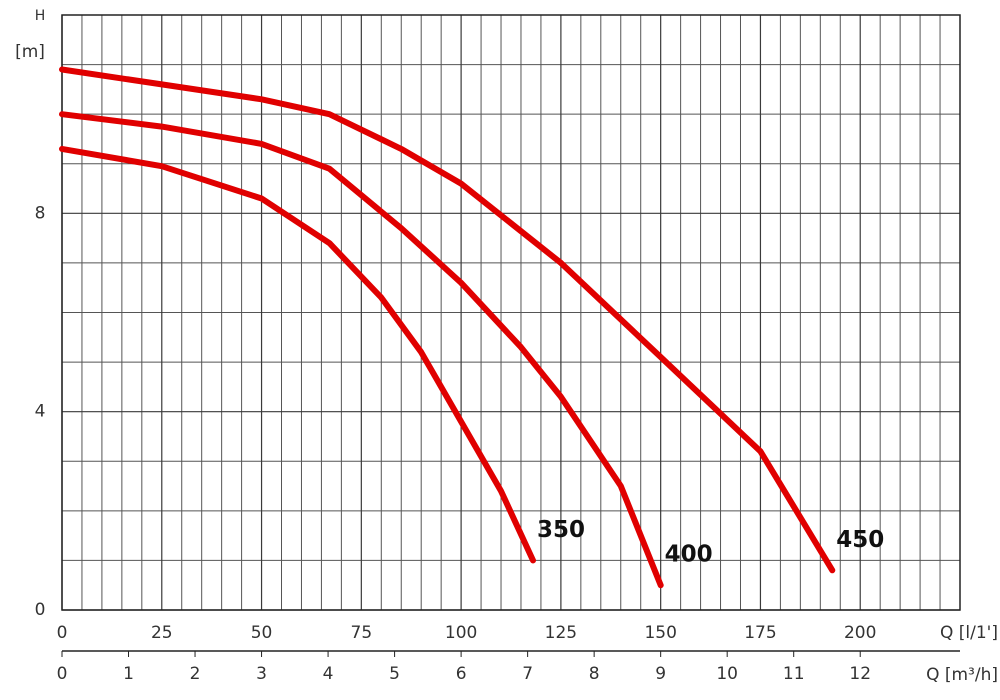 This screenshot has height=700, width=1000. What do you see at coordinates (660, 674) in the screenshot?
I see `x2-tick-label: 9` at bounding box center [660, 674].